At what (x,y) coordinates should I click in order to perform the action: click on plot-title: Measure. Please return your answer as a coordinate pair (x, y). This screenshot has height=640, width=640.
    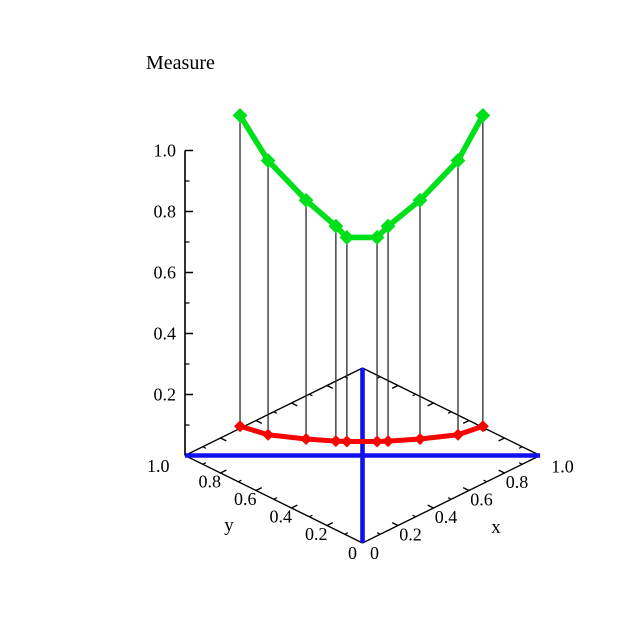
    Looking at the image, I should click on (180, 63).